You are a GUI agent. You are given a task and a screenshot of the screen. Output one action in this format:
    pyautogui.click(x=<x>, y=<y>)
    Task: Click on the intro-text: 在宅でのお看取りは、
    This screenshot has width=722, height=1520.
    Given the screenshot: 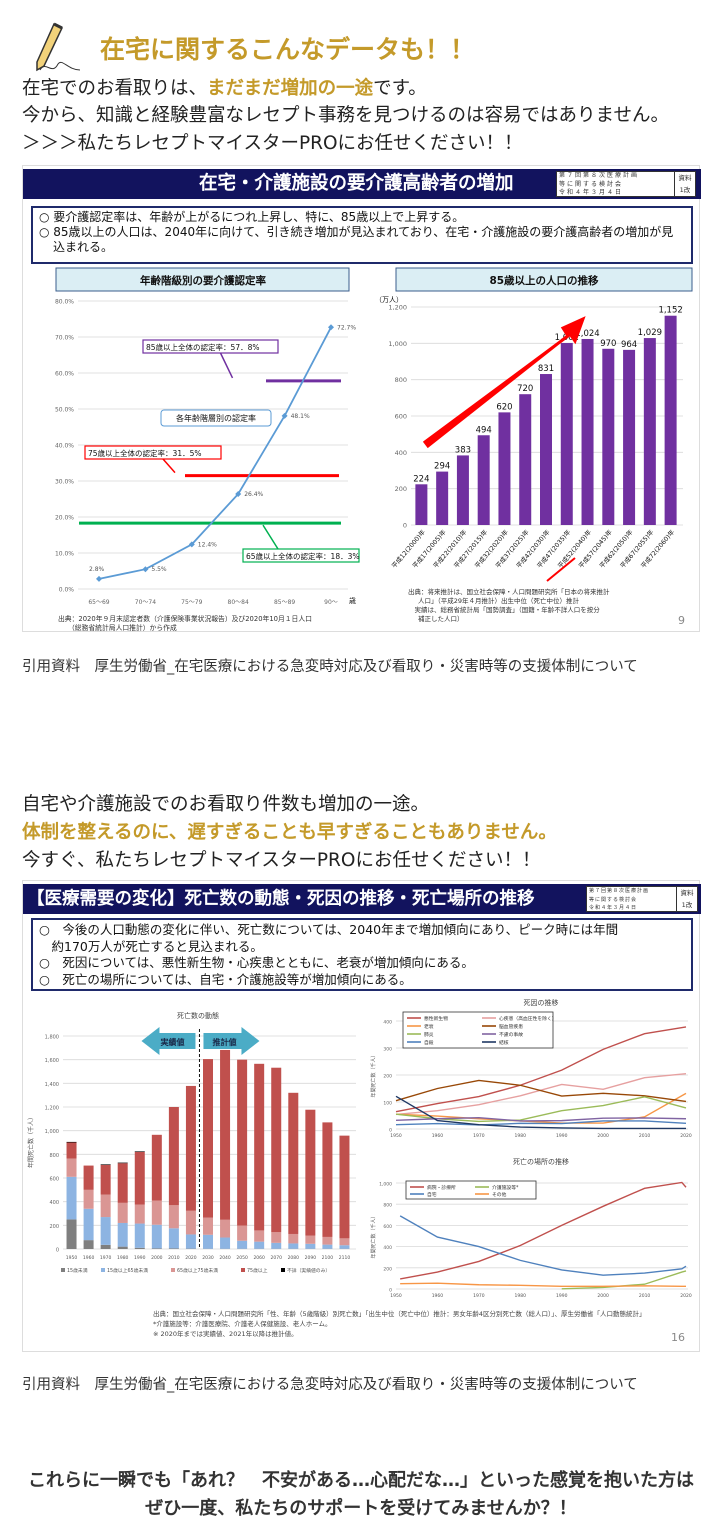 What is the action you would take?
    pyautogui.click(x=114, y=88)
    